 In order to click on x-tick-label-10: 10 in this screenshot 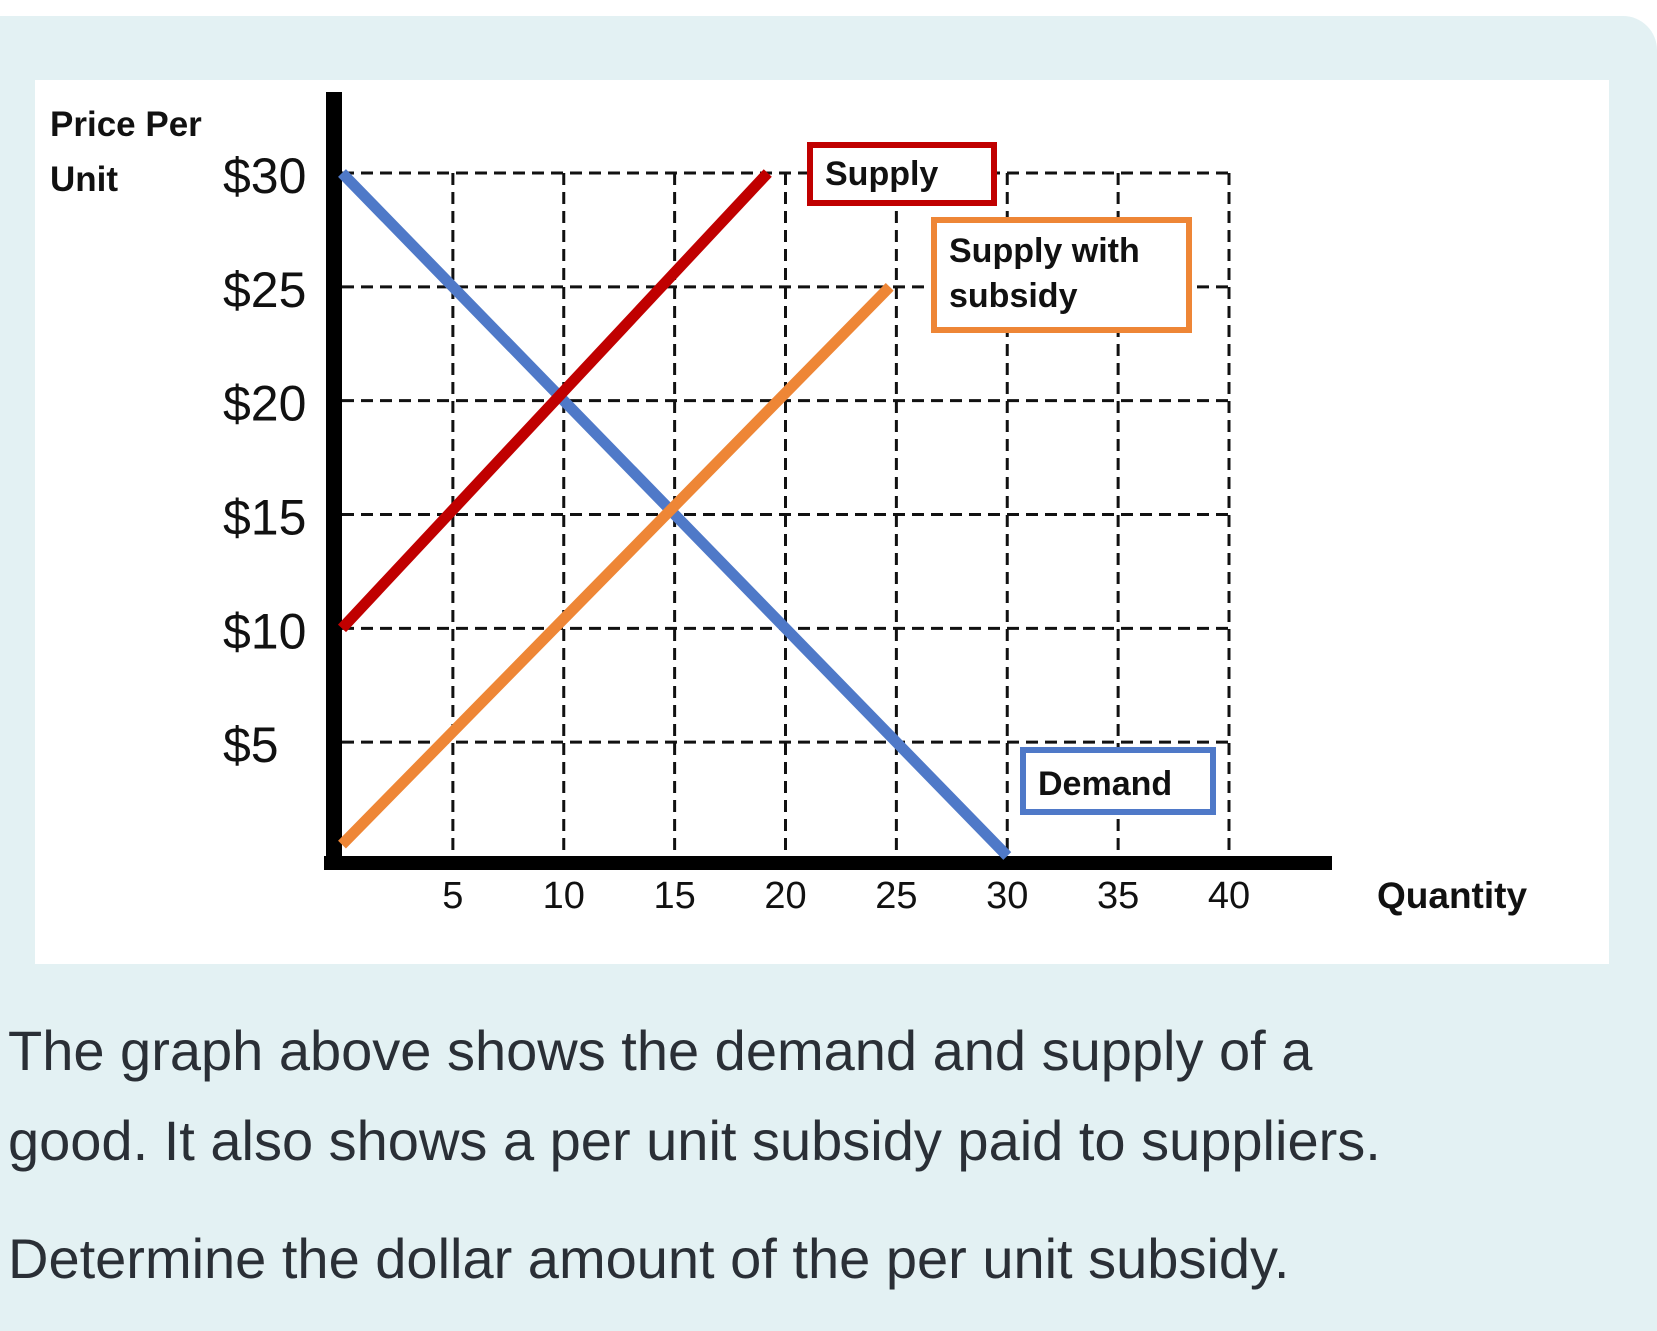, I will do `click(564, 896)`.